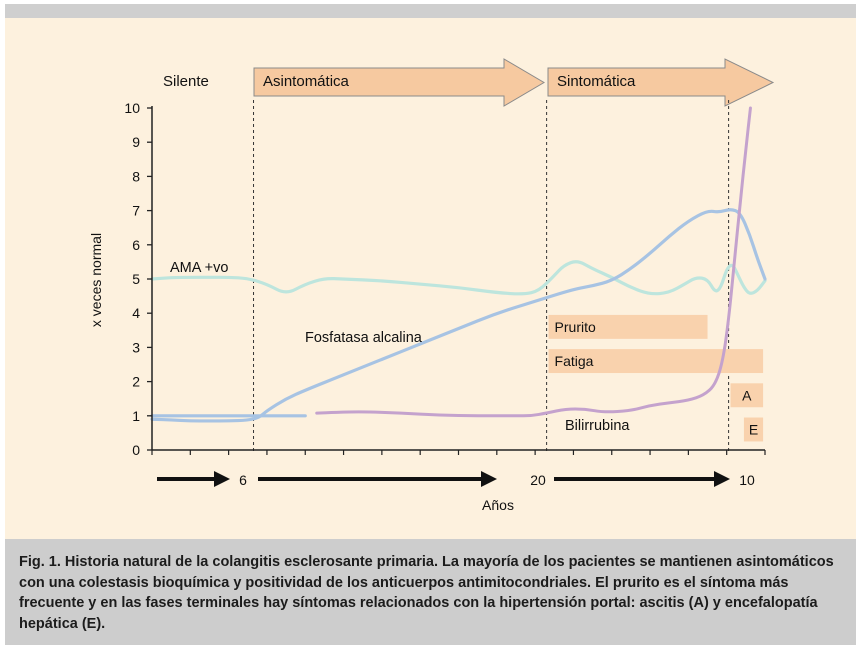 This screenshot has width=862, height=650. What do you see at coordinates (136, 450) in the screenshot?
I see `y-tick-label-0: 0` at bounding box center [136, 450].